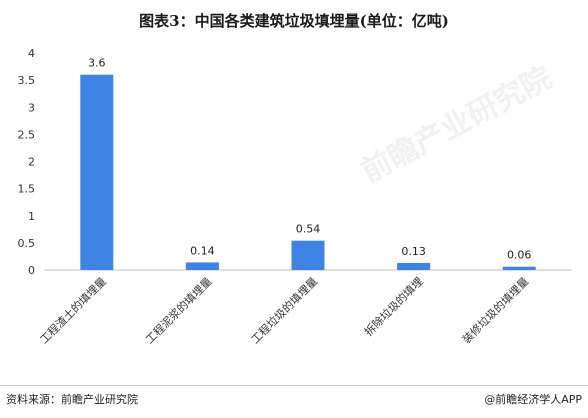 The height and width of the screenshot is (418, 588). What do you see at coordinates (519, 255) in the screenshot?
I see `data-label: 0.06` at bounding box center [519, 255].